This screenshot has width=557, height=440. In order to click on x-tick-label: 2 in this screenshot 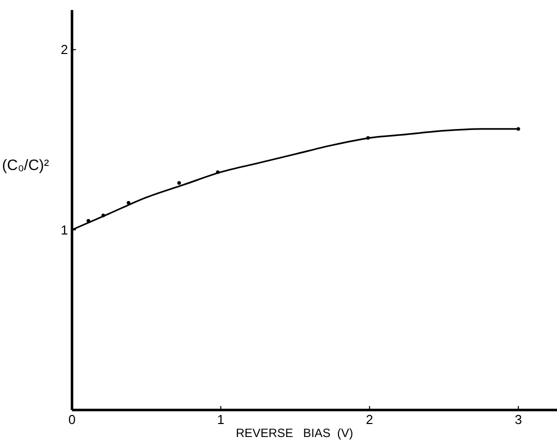, I will do `click(370, 419)`.